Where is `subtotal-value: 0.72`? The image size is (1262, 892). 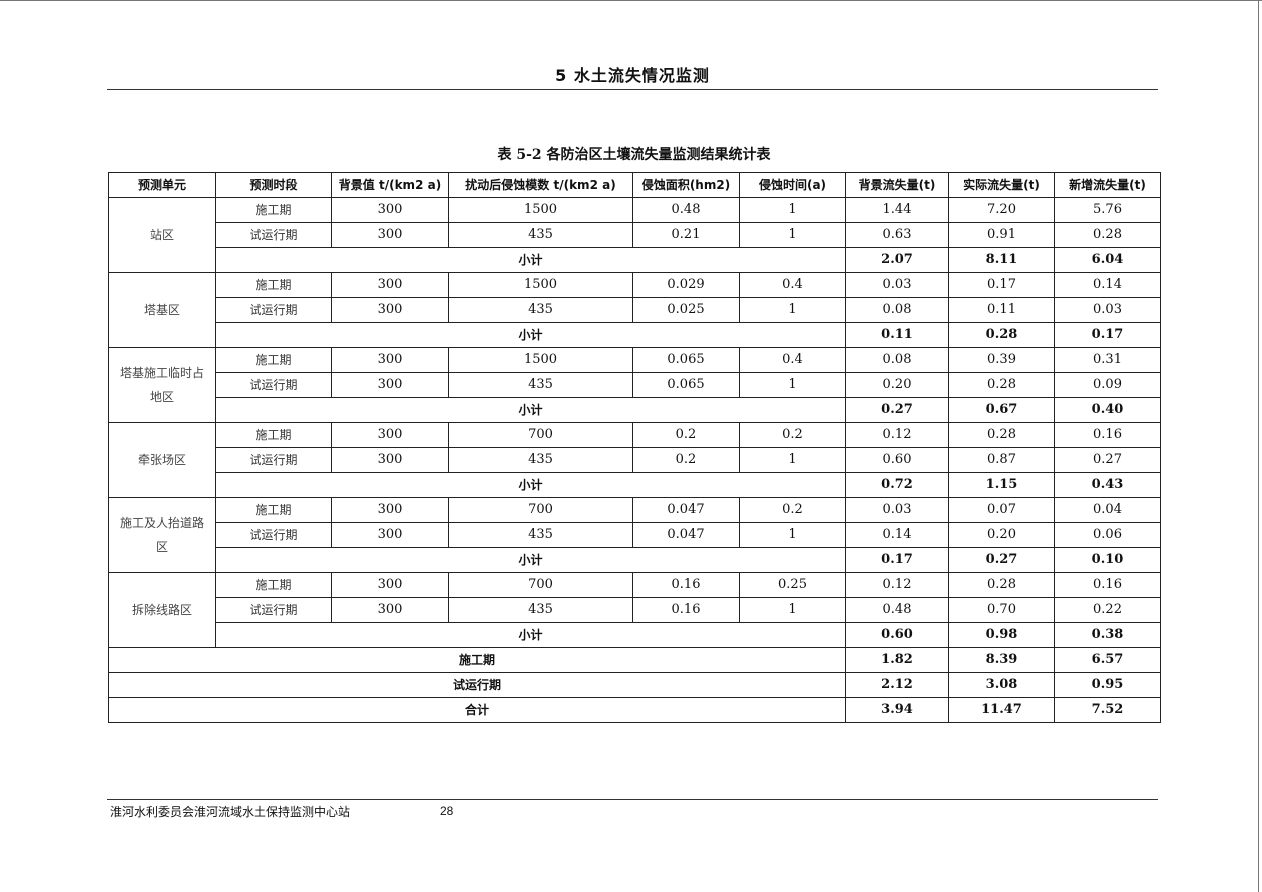
subtotal-value: 0.72 is located at coordinates (897, 485).